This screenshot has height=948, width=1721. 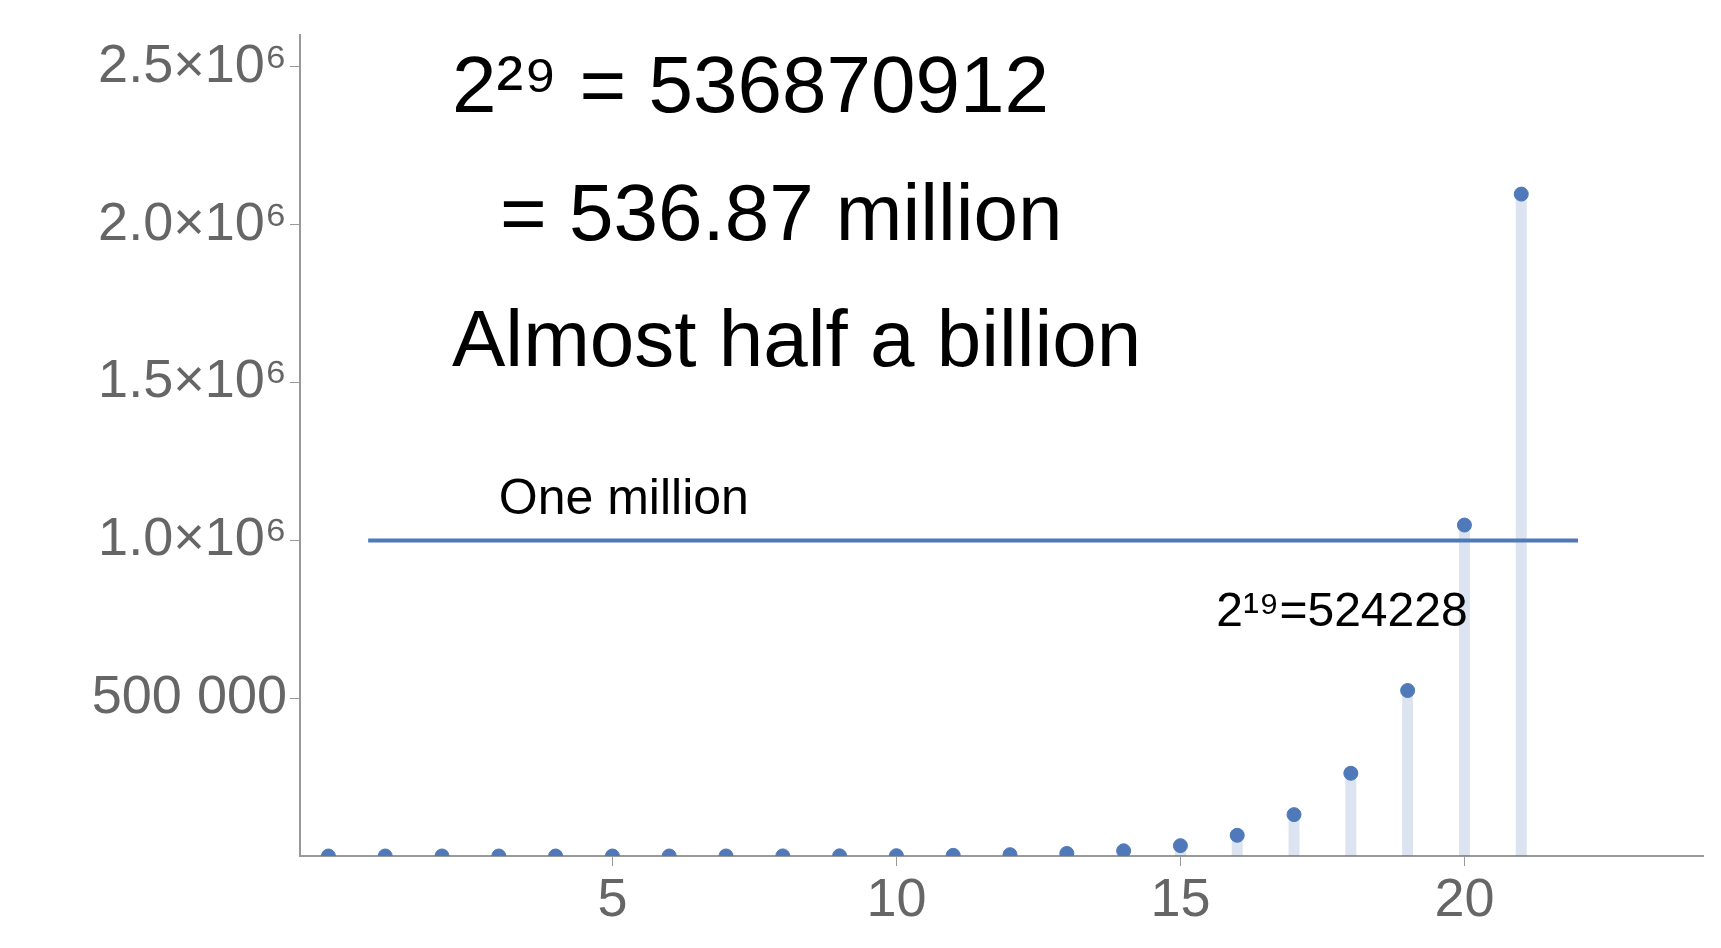 I want to click on annotation: 2¹⁹=524228, so click(x=1342, y=609).